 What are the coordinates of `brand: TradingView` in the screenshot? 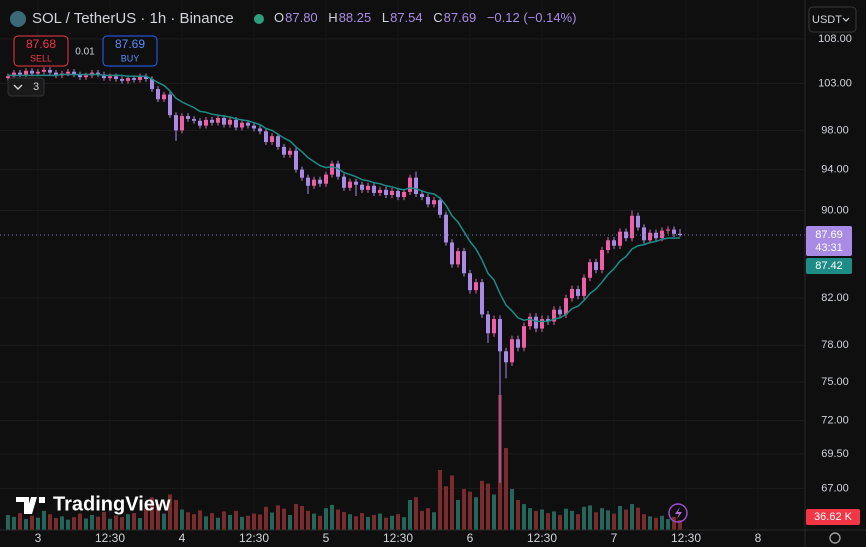 It's located at (93, 504).